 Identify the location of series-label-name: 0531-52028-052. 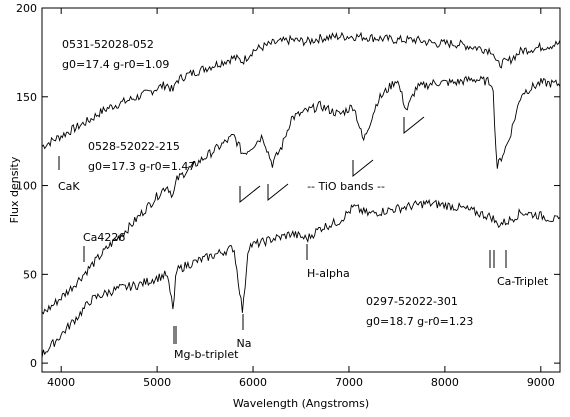
(108, 44).